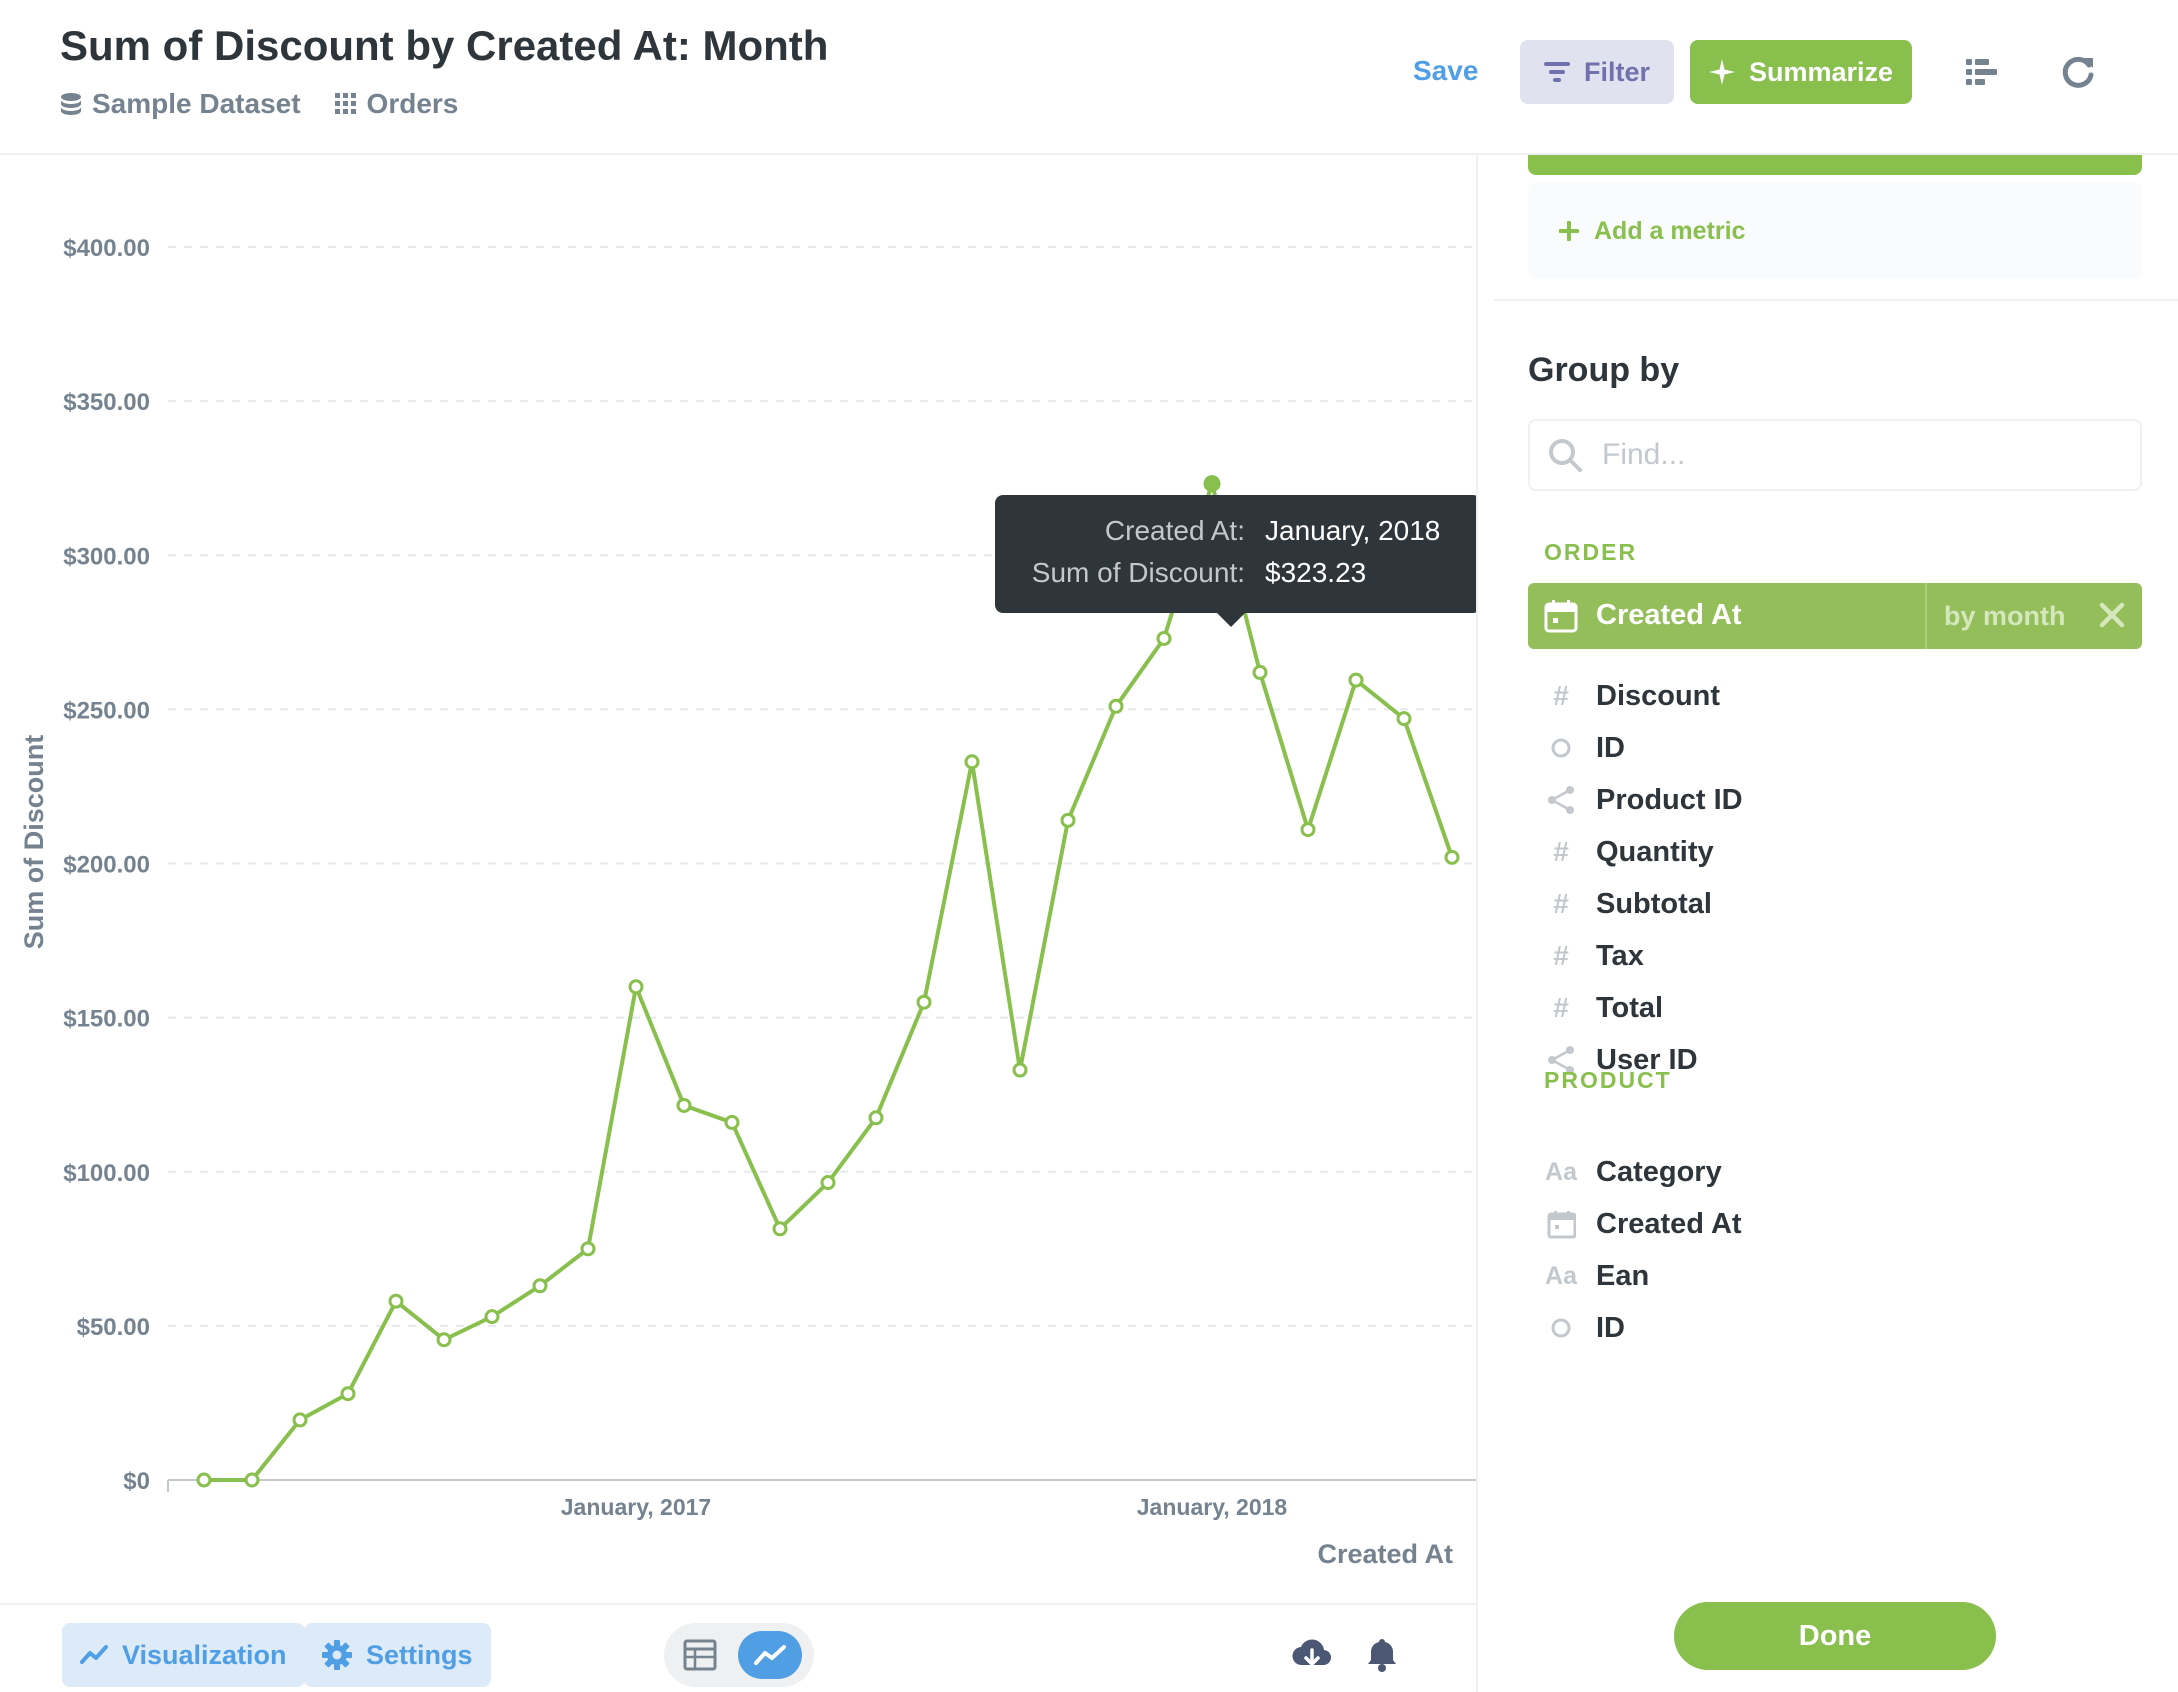 The height and width of the screenshot is (1692, 2178). I want to click on field-label: Subtotal, so click(1654, 903).